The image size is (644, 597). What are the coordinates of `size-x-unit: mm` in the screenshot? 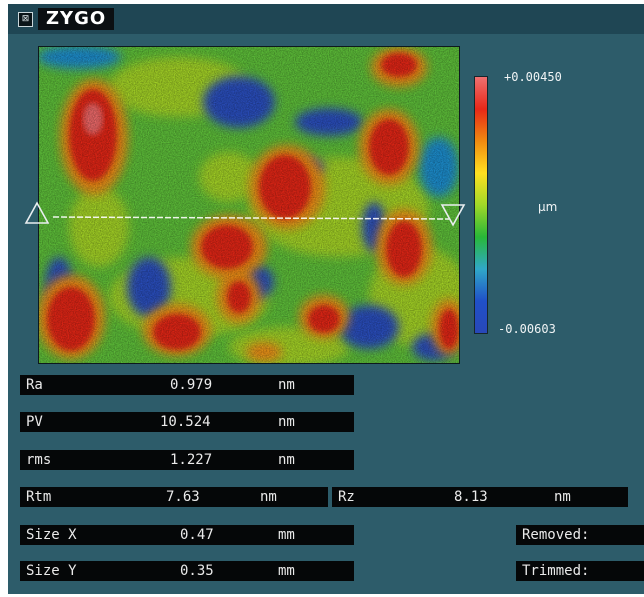 It's located at (286, 535).